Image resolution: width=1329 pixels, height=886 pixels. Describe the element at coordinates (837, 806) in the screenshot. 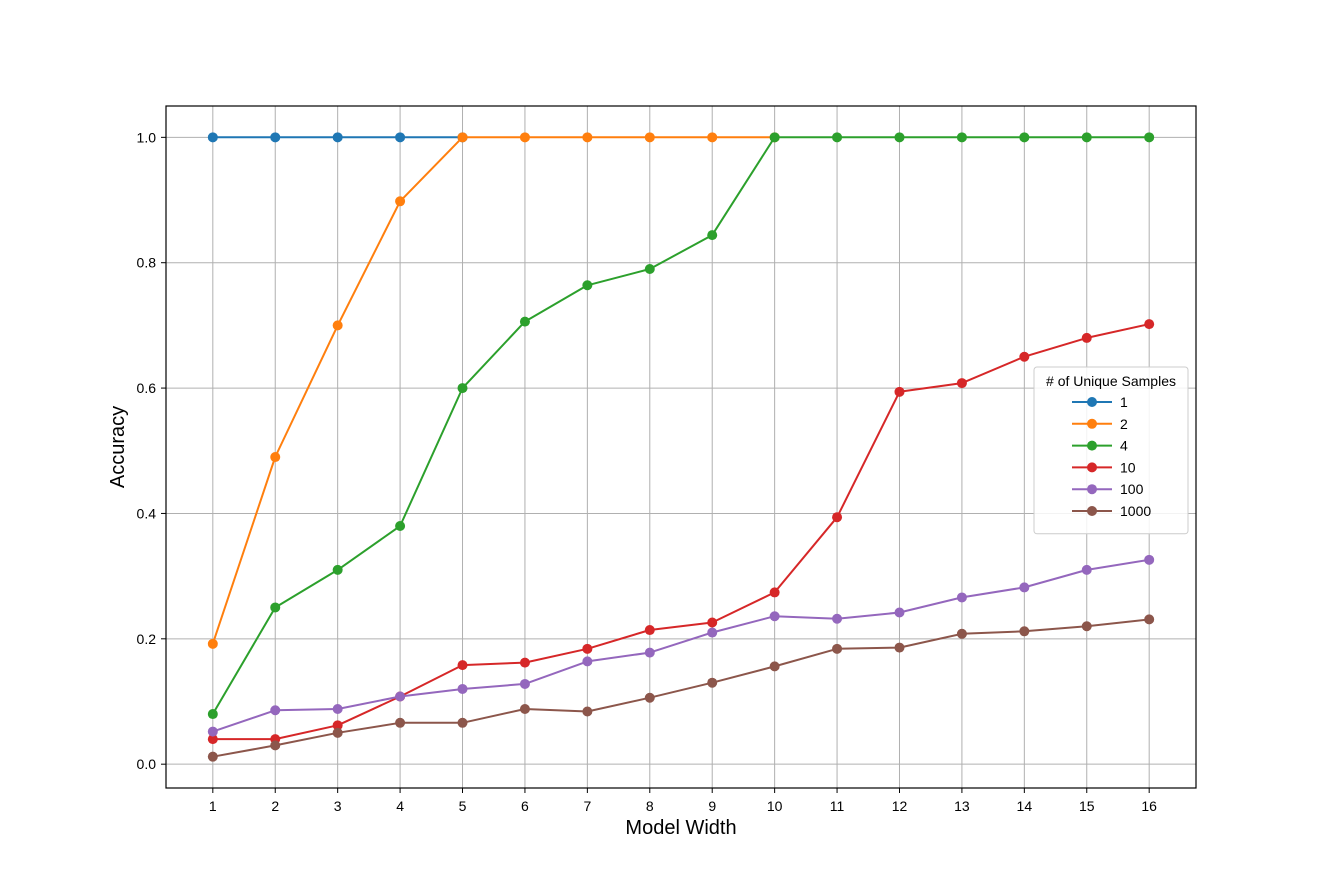

I see `x-tick-label: 11` at that location.